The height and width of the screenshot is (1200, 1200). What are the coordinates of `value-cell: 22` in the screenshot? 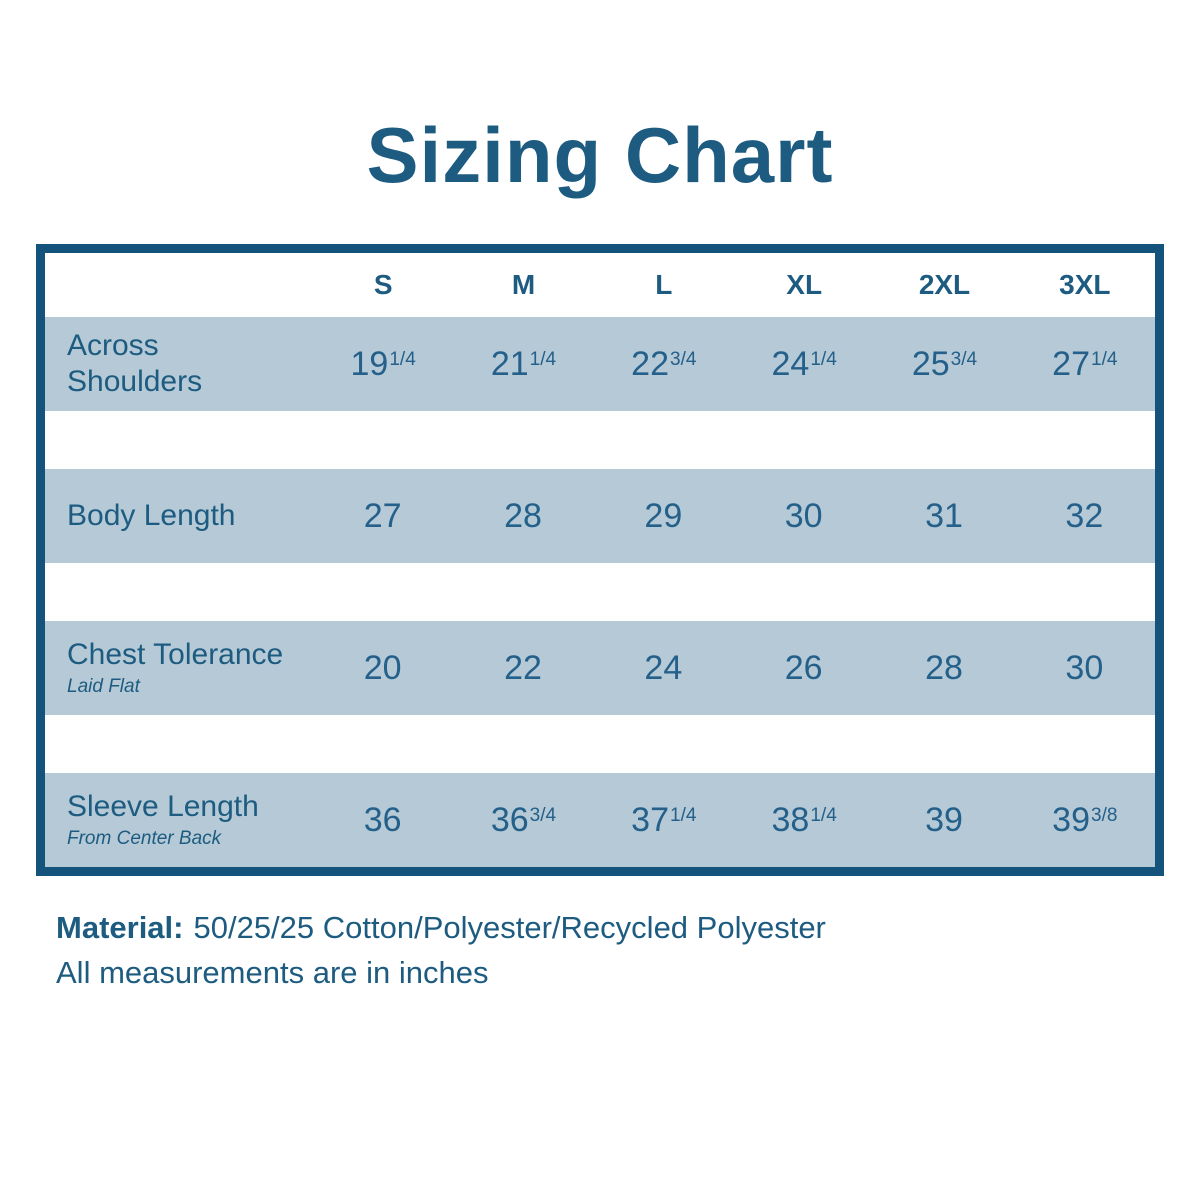 It's located at (523, 667).